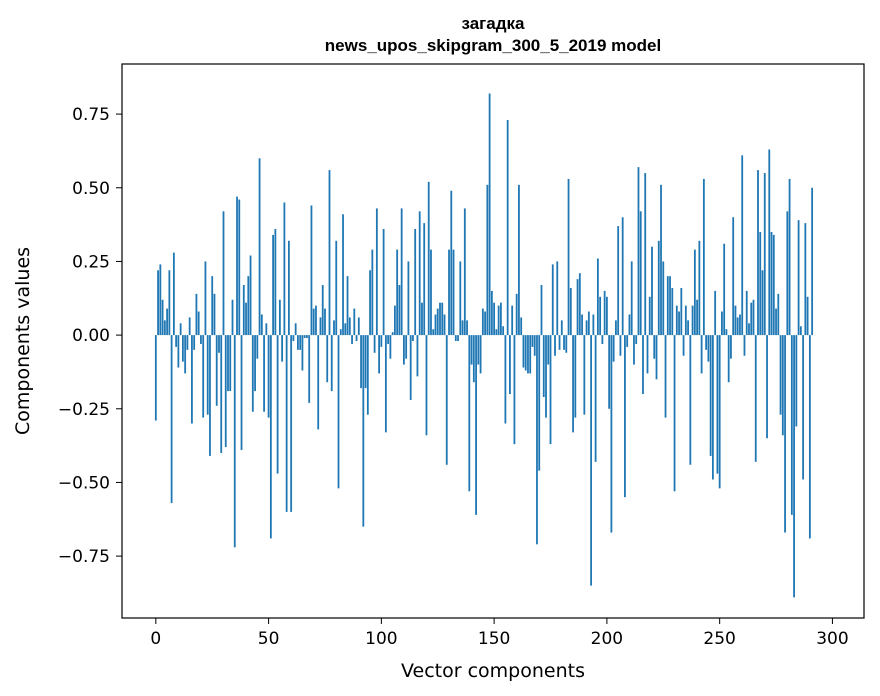 This screenshot has width=880, height=696. What do you see at coordinates (493, 45) in the screenshot?
I see `chart-subtitle: news_upos_skipgram_300_5_2019 model` at bounding box center [493, 45].